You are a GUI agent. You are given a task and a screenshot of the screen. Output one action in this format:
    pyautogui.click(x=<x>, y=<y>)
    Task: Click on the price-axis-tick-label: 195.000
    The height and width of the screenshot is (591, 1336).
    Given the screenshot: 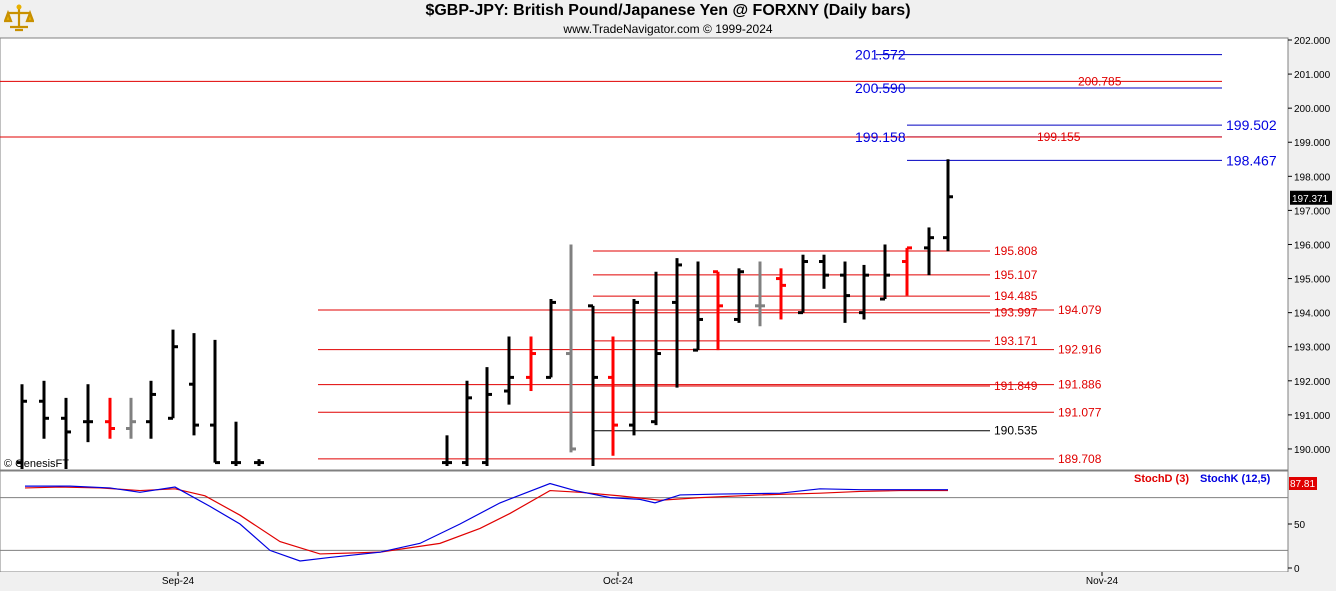 What is the action you would take?
    pyautogui.click(x=1312, y=280)
    